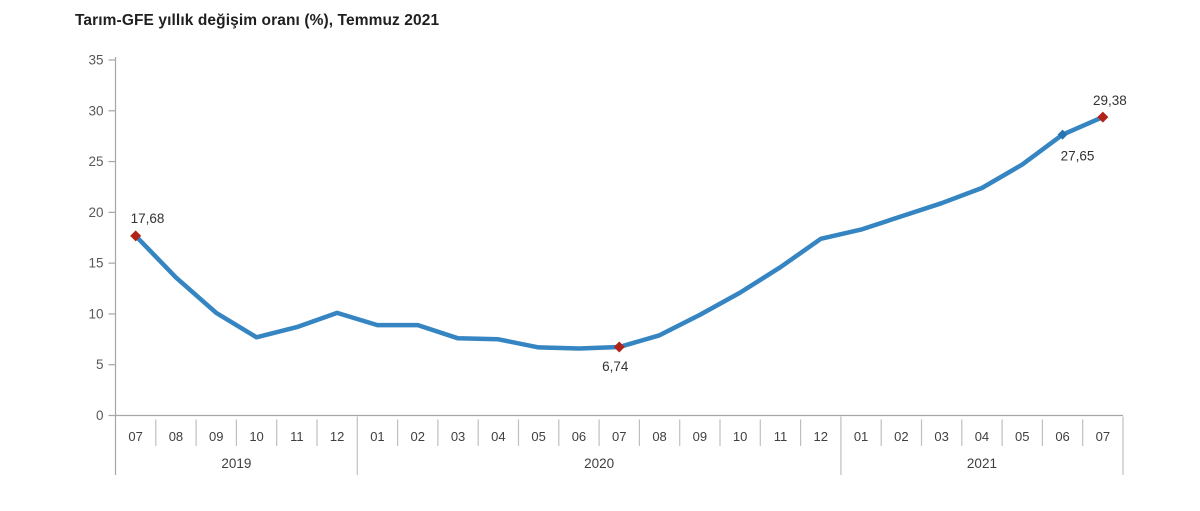 This screenshot has width=1200, height=511. What do you see at coordinates (148, 218) in the screenshot?
I see `data-point-label: 17,68` at bounding box center [148, 218].